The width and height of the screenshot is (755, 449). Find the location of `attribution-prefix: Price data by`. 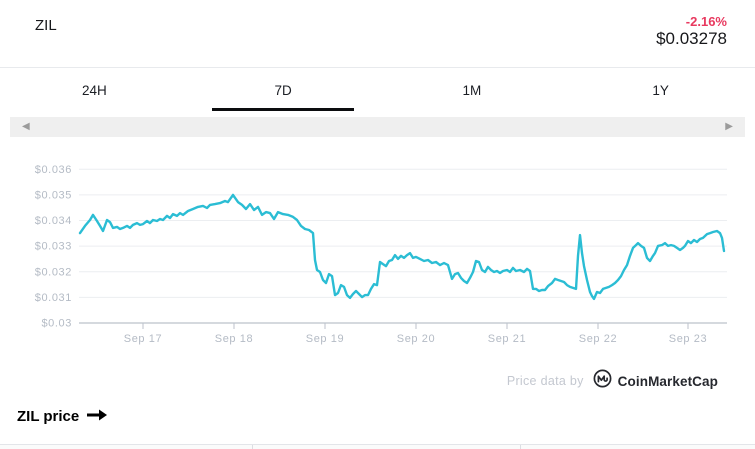

attribution-prefix: Price data by is located at coordinates (545, 381).